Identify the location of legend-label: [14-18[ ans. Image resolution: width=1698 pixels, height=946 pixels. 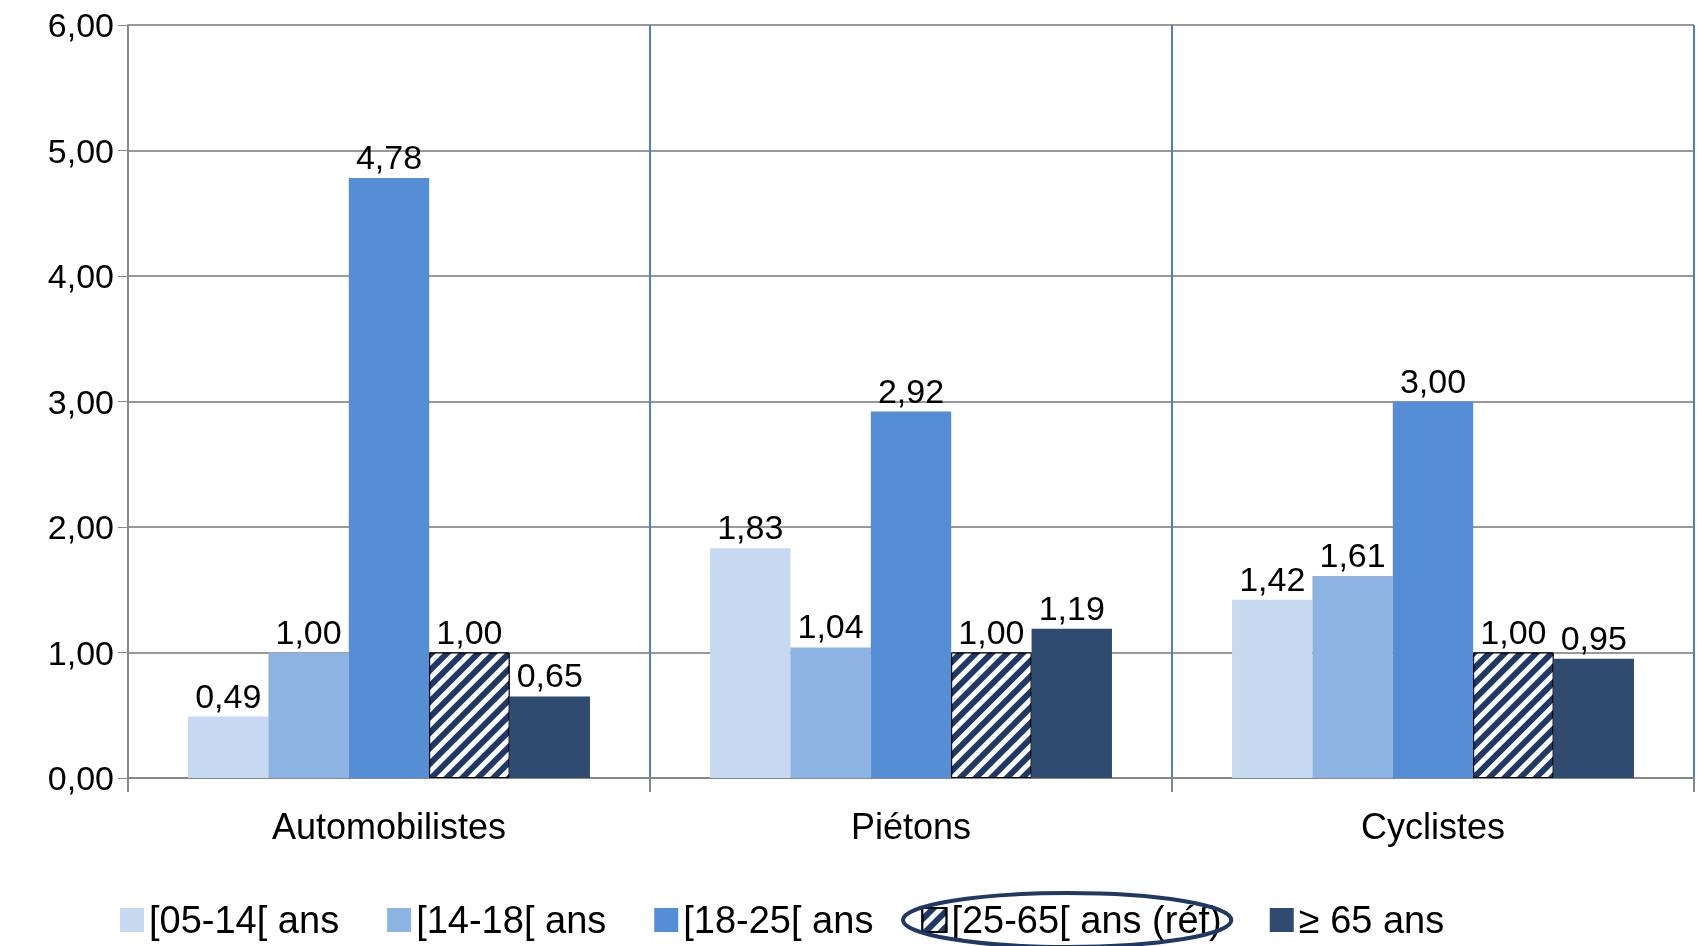
(511, 920).